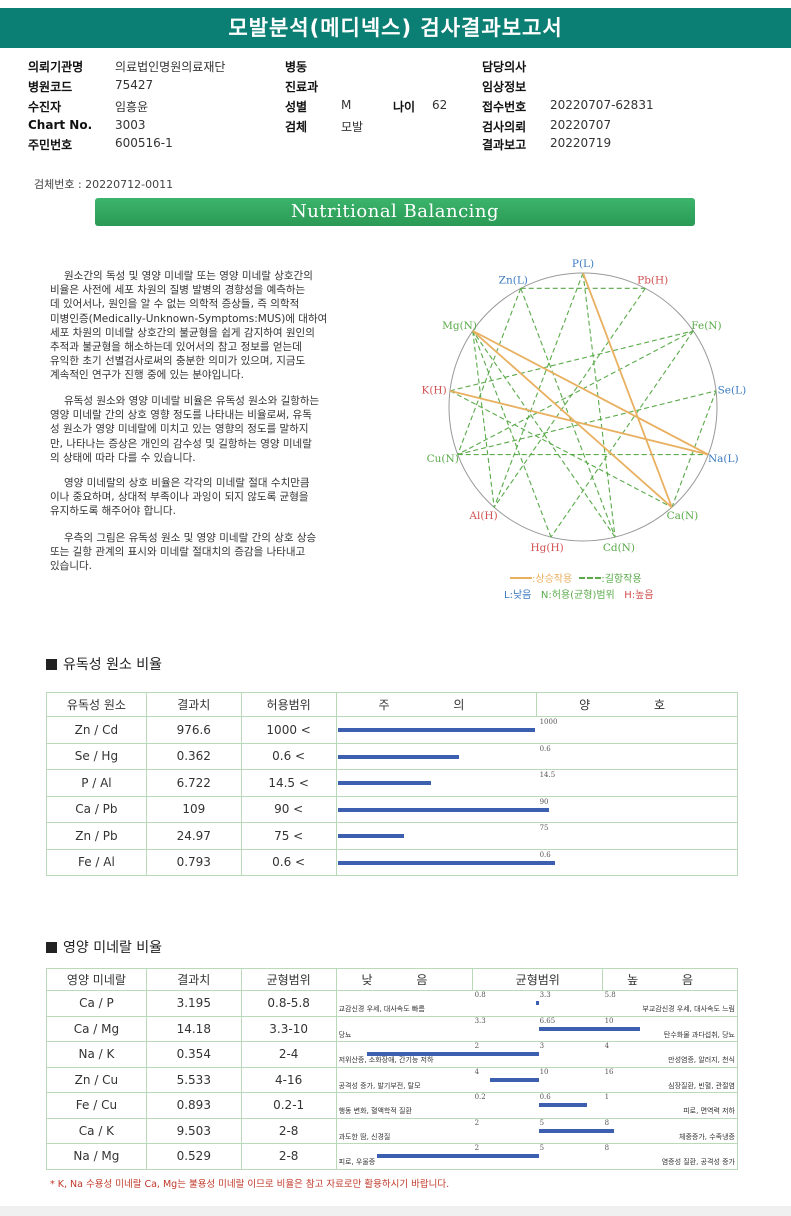  I want to click on table-row: Se / Hg 0.362 0.6 < 0.6, so click(392, 756).